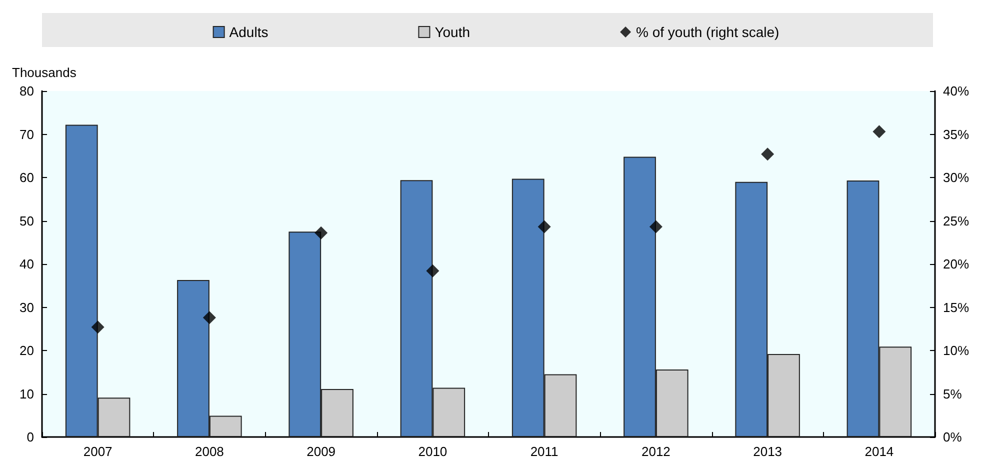 The width and height of the screenshot is (992, 459). I want to click on y2-tick-label: 25%, so click(956, 220).